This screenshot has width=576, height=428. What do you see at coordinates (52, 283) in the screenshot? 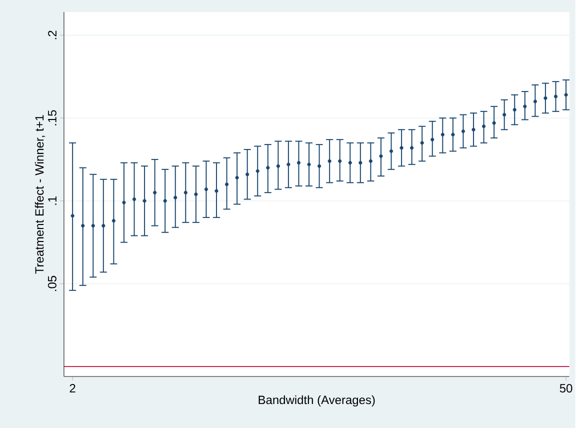
I see `y-tick-label: .05` at bounding box center [52, 283].